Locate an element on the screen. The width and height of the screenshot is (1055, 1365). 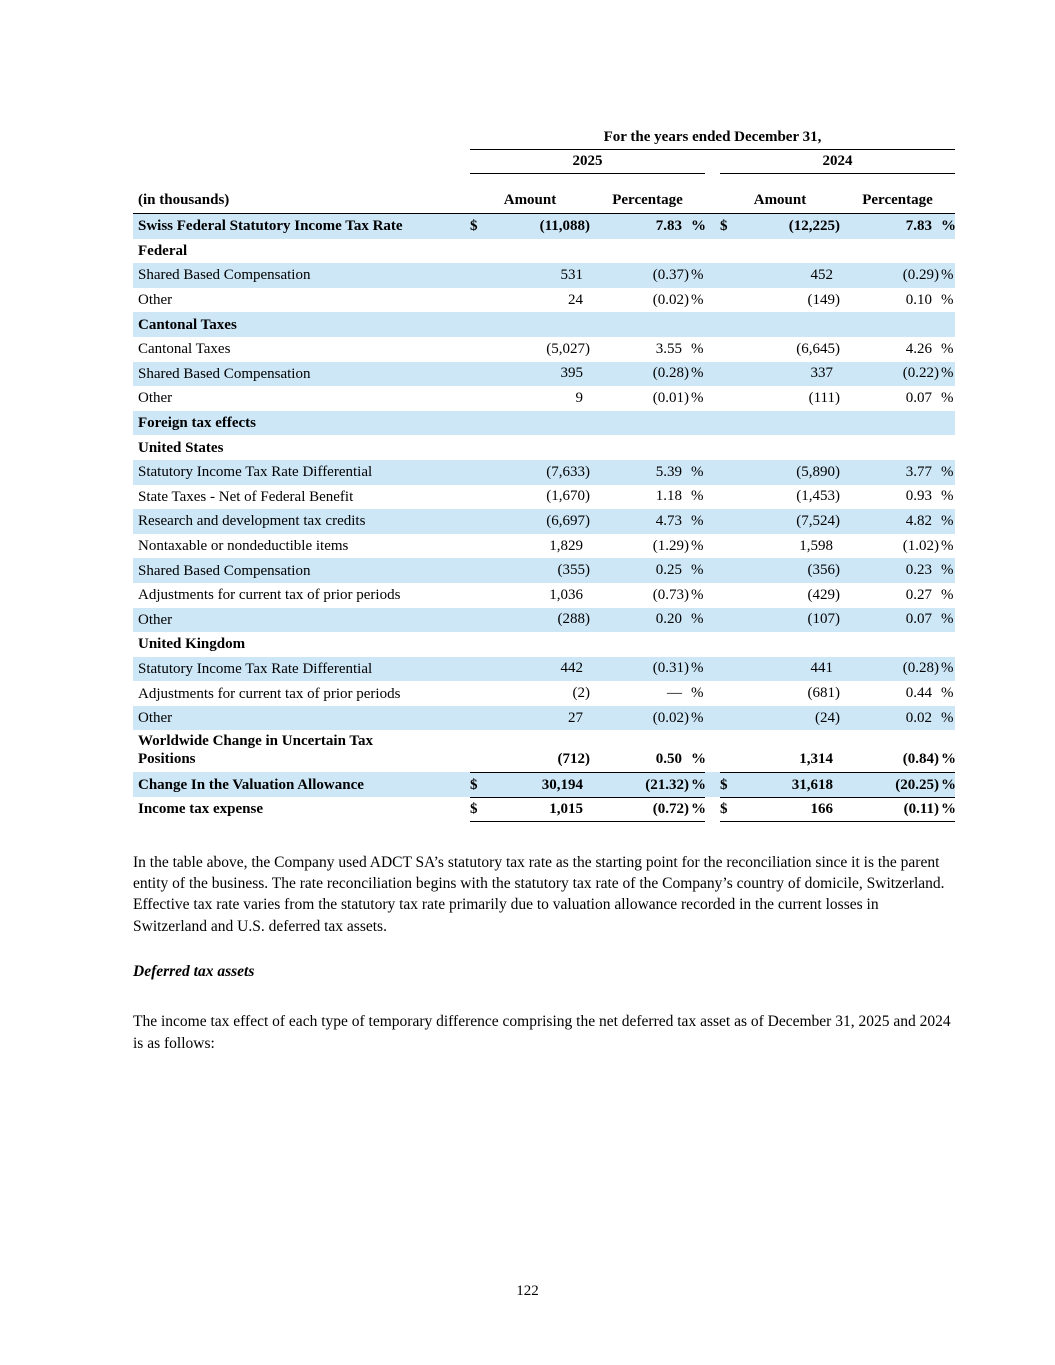
table-row: Other 27 (0.02)% (24) 0.02% is located at coordinates (544, 718).